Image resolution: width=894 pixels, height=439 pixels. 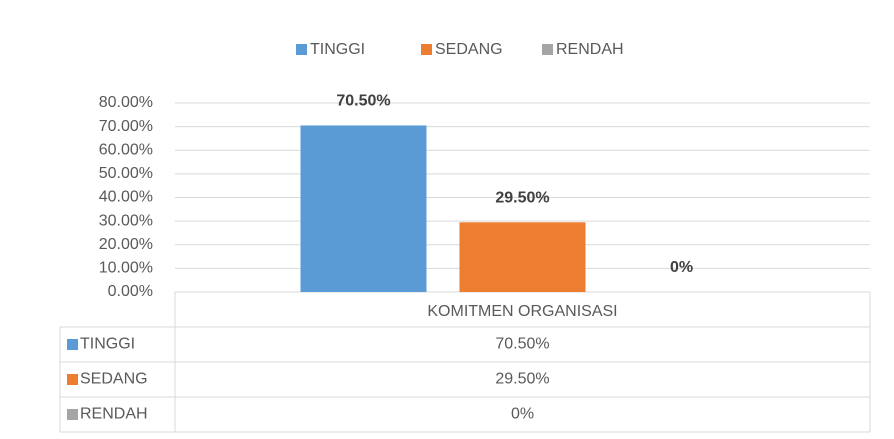 I want to click on table-row-header: TINGGI, so click(x=107, y=344).